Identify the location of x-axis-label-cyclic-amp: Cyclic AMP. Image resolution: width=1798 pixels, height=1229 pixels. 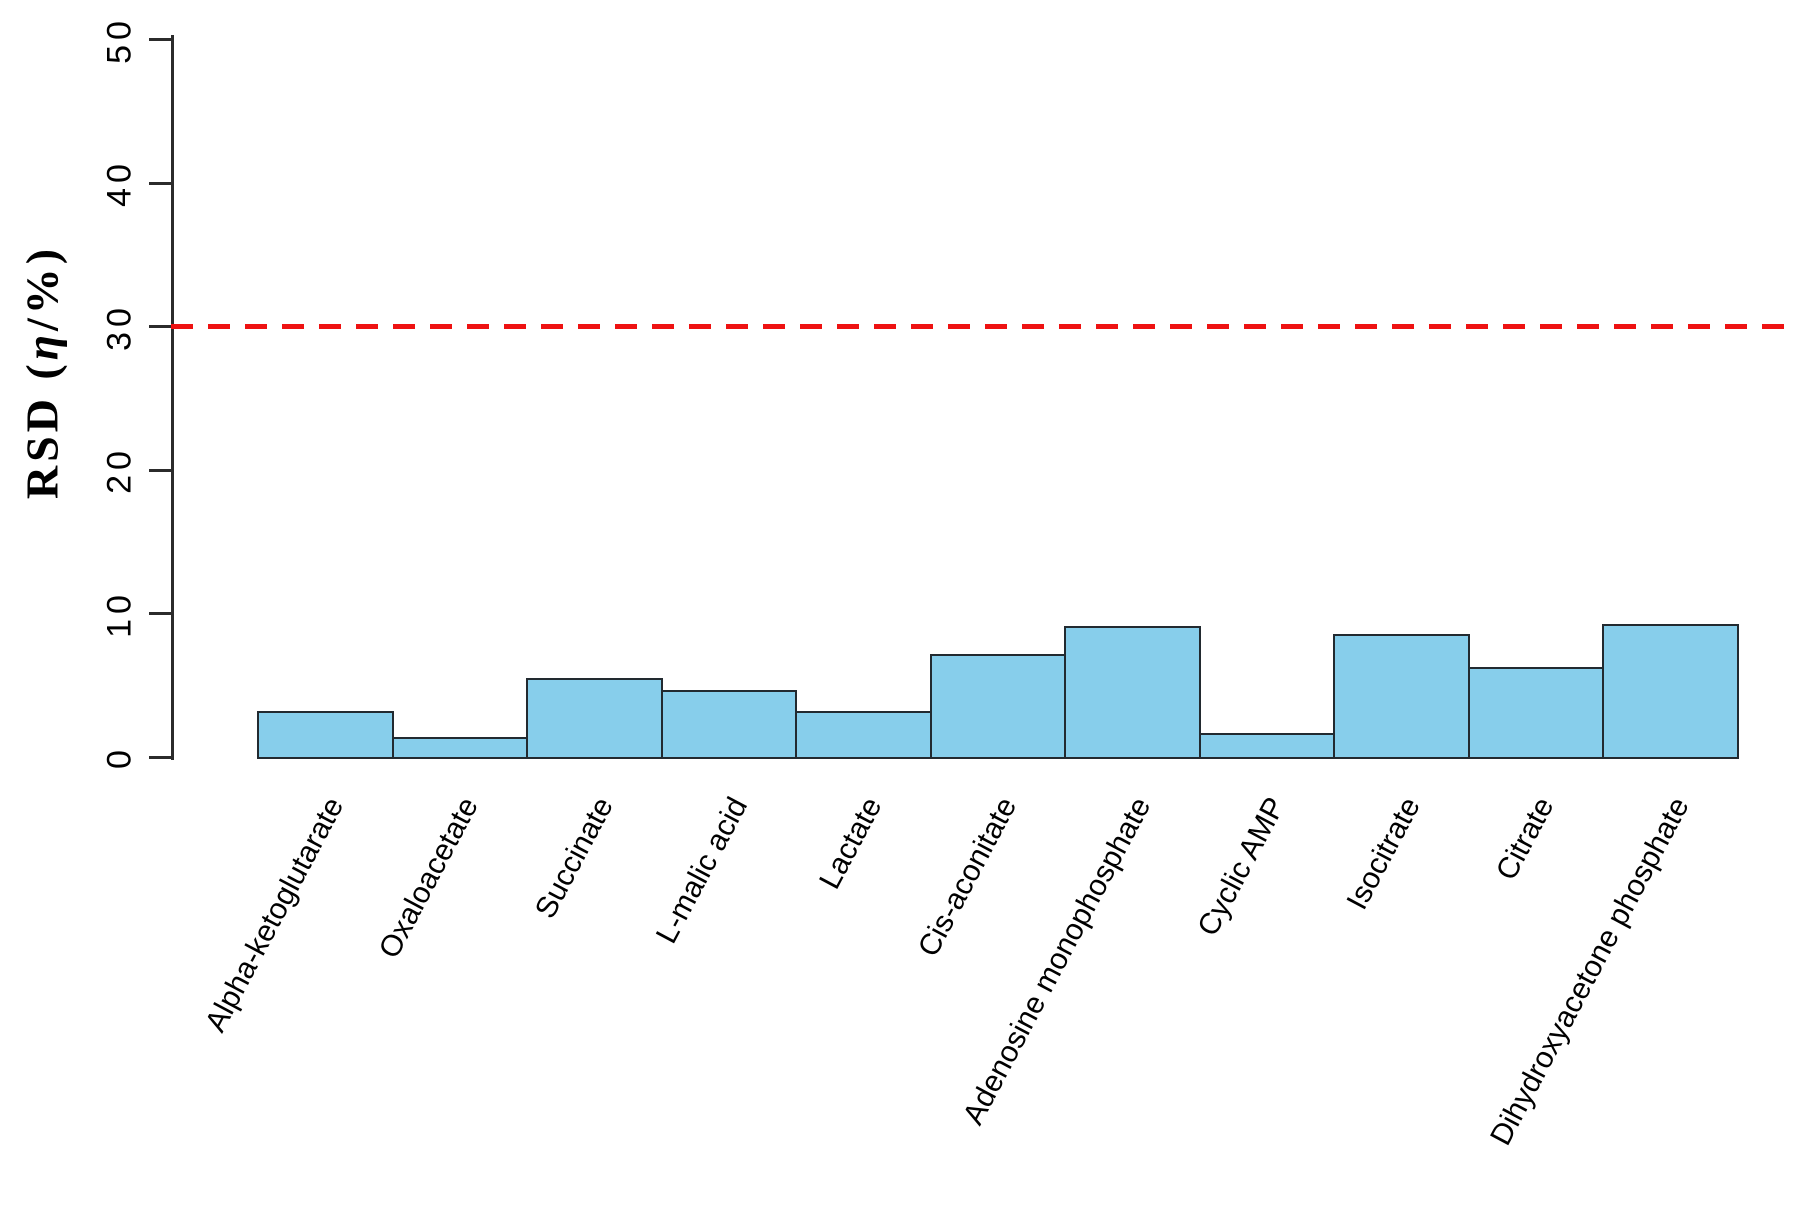
(1241, 867).